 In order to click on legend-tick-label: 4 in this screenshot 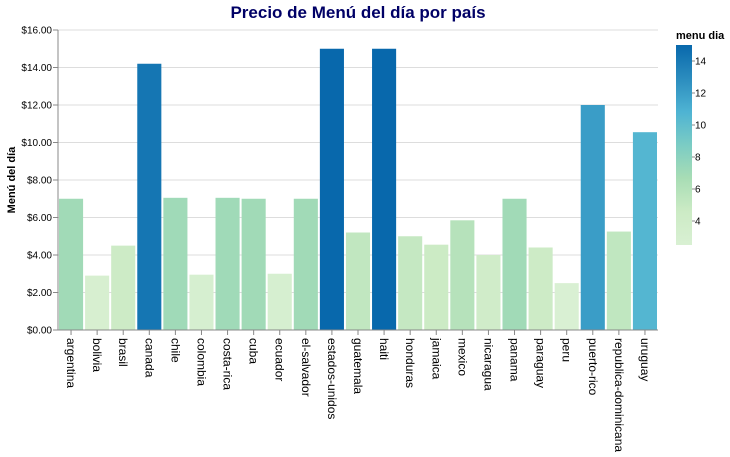, I will do `click(698, 222)`.